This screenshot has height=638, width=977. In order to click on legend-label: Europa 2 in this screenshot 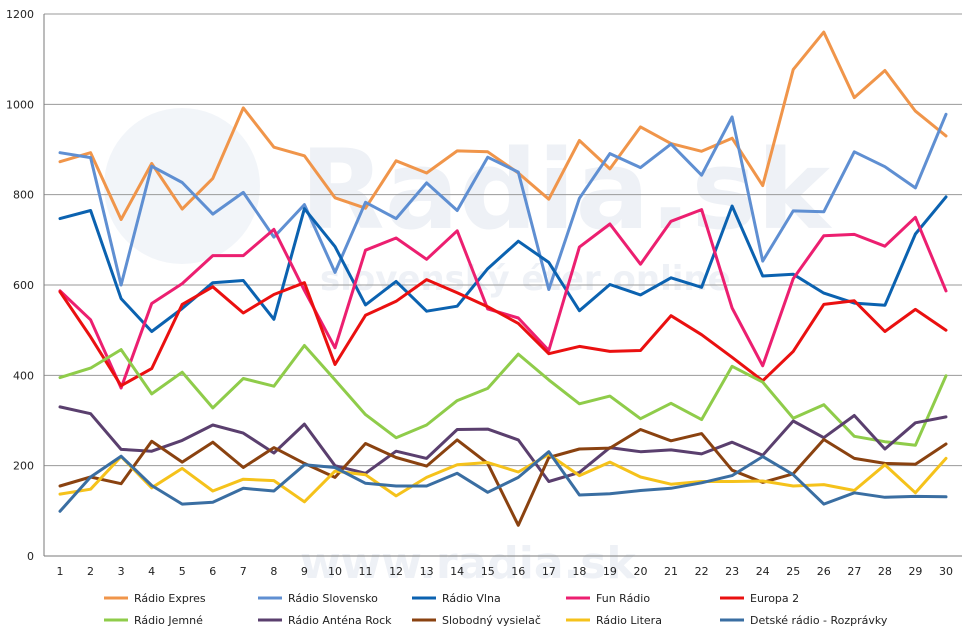, I will do `click(774, 598)`.